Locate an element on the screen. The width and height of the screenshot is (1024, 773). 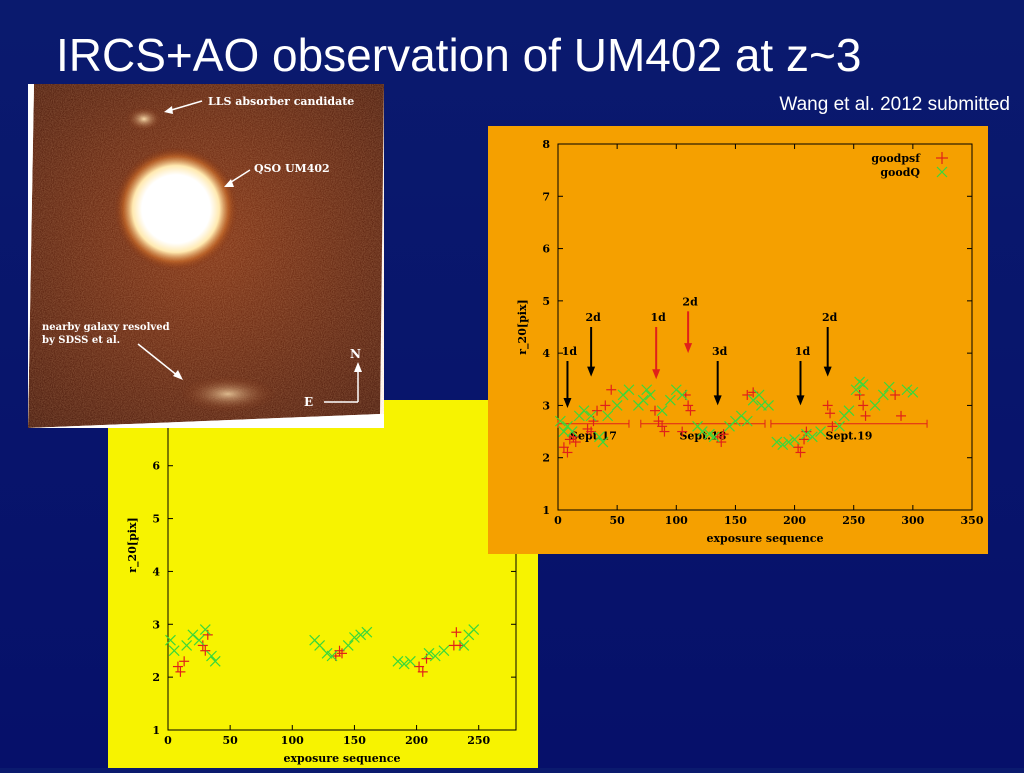
galaxy-label-line2: by SDSS et al. is located at coordinates (81, 340).